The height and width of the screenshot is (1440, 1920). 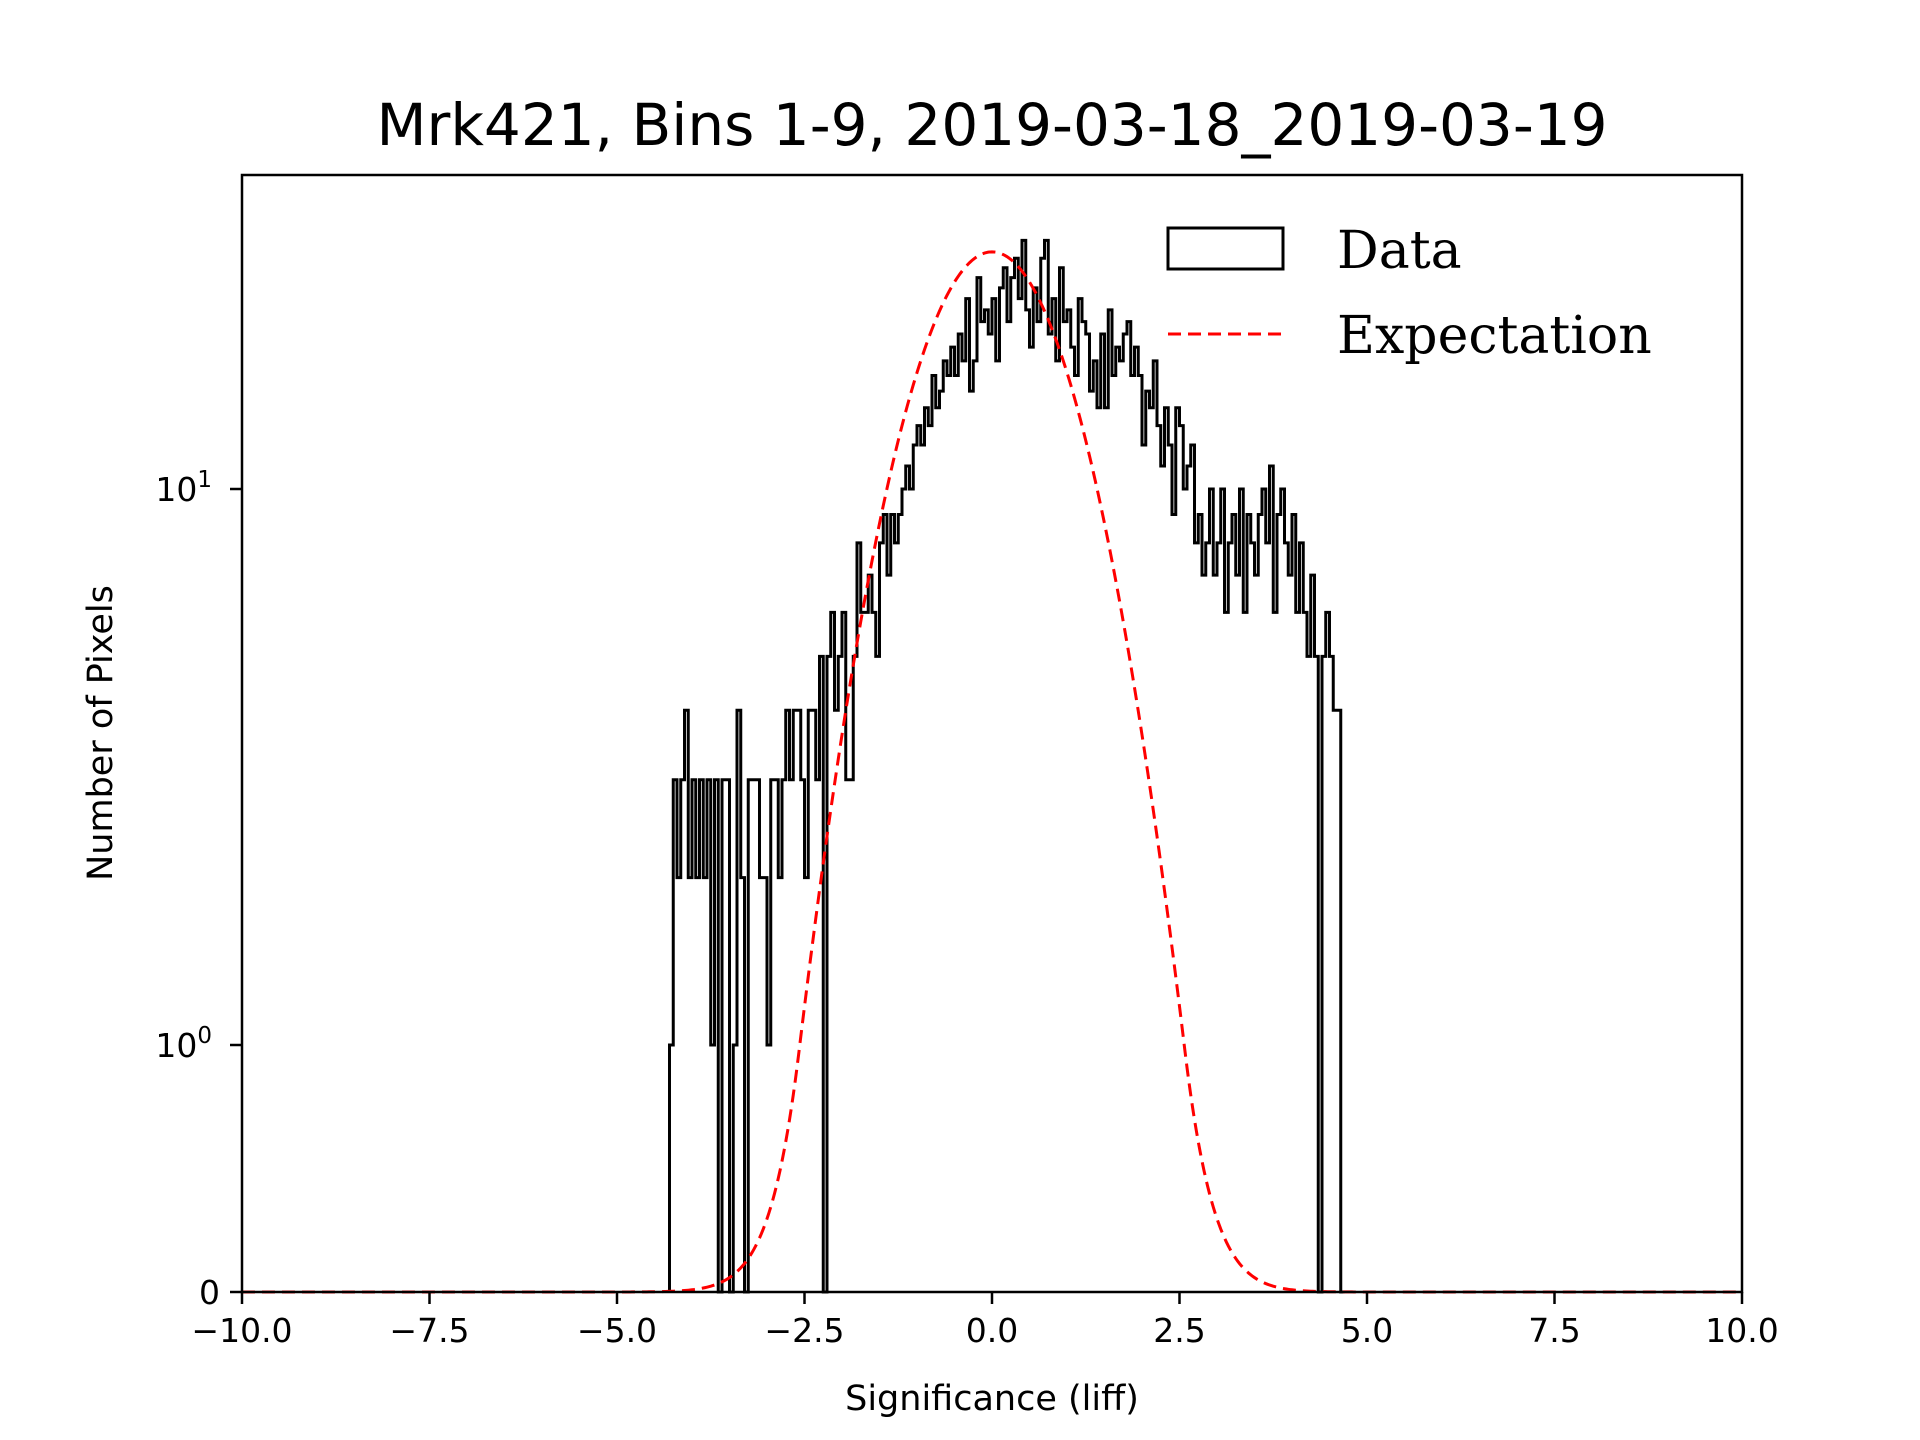 I want to click on x-tick-label: −7.5, so click(x=429, y=1330).